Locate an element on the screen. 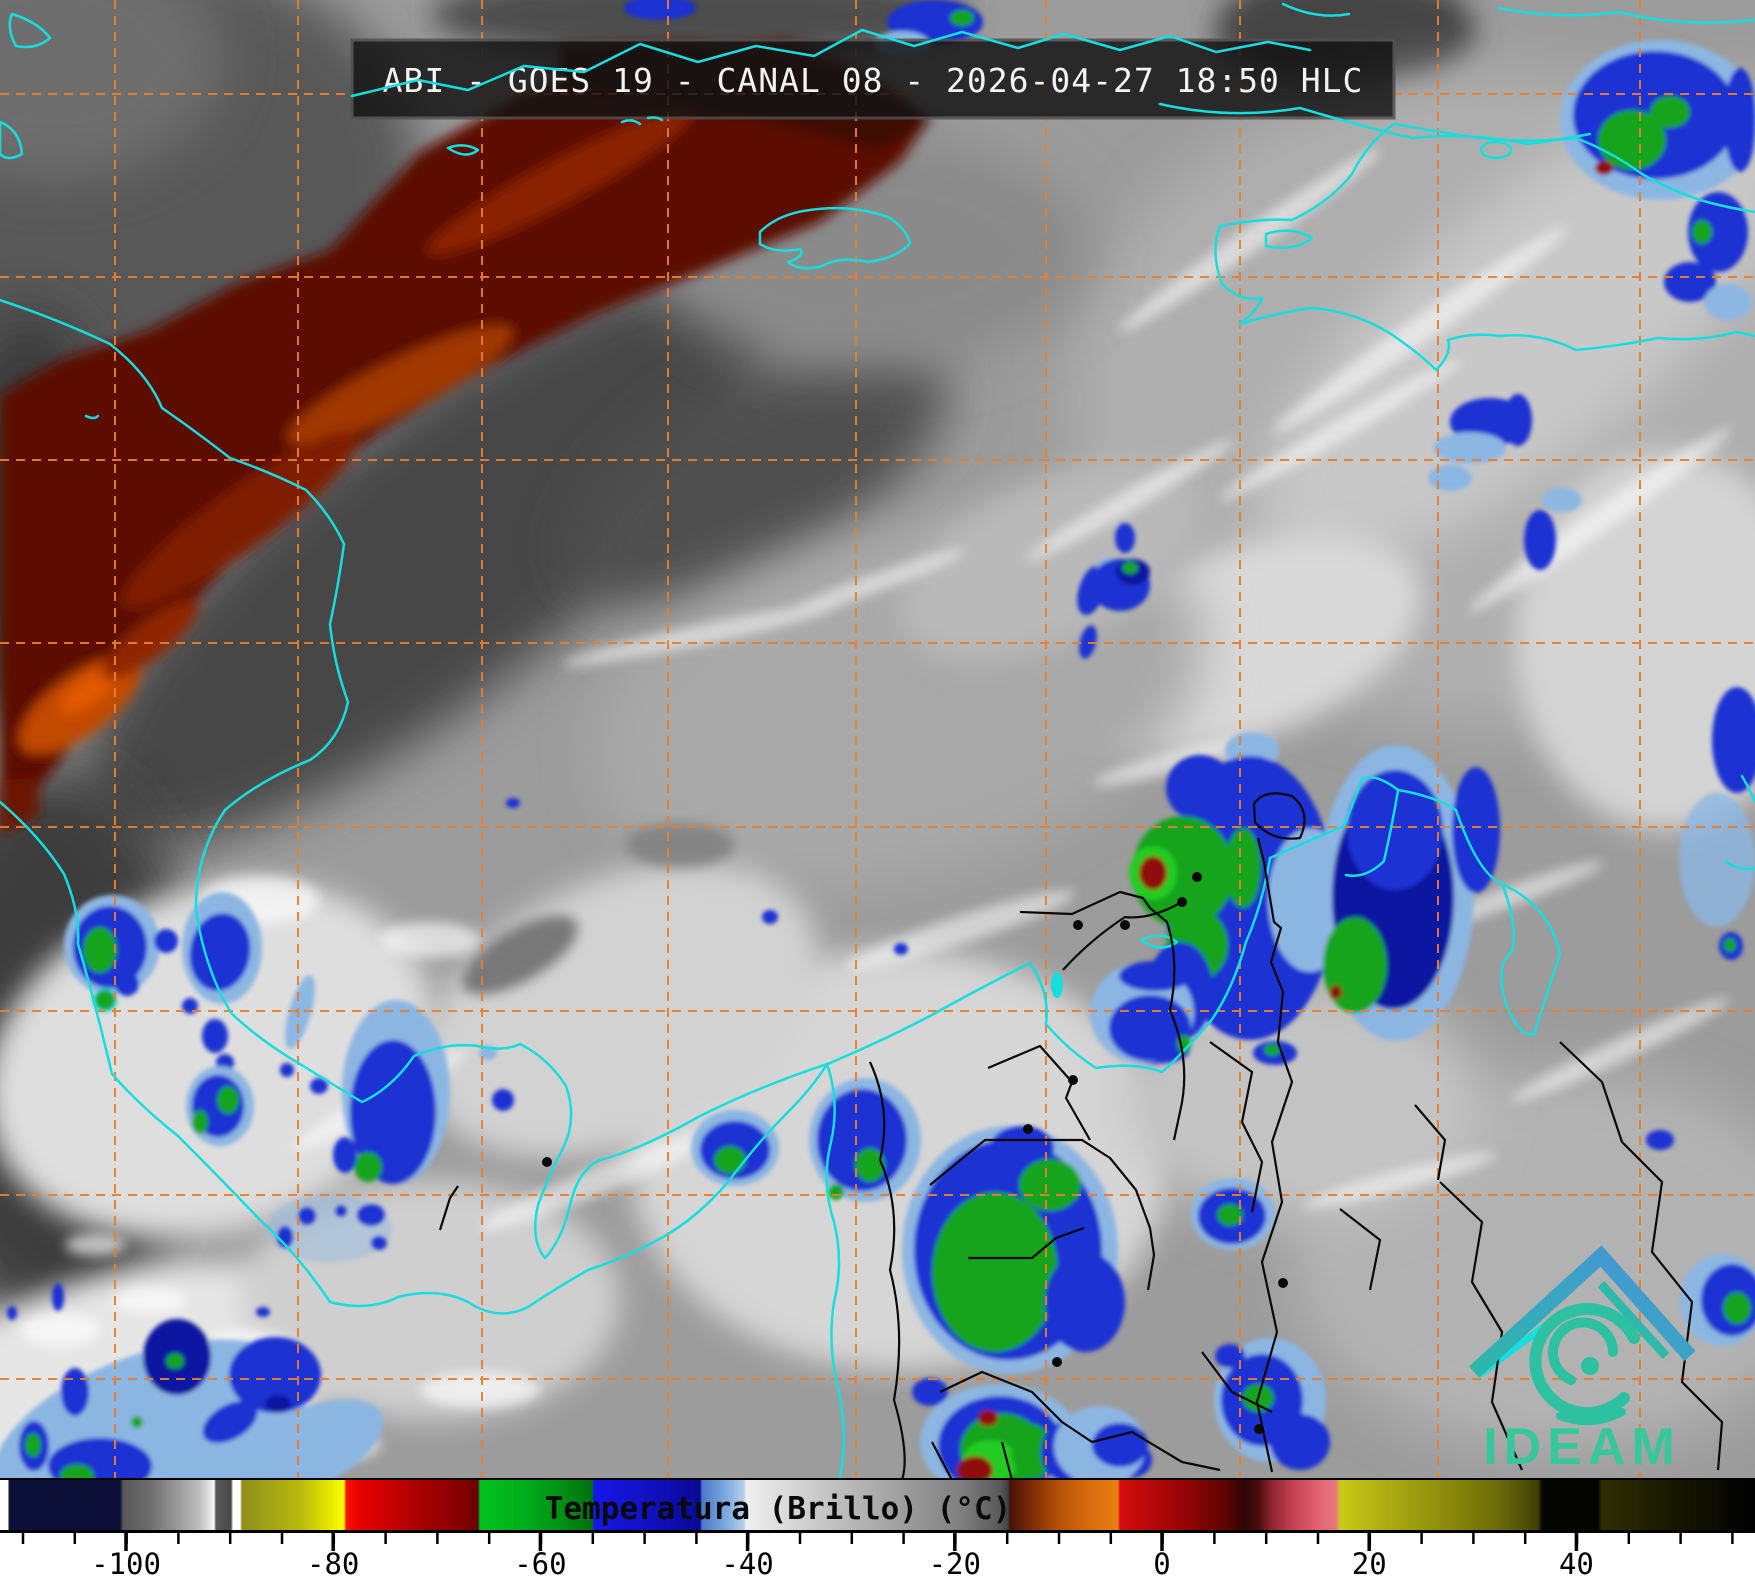 This screenshot has width=1755, height=1577. colorbar-tick-label: 40 is located at coordinates (1576, 1562).